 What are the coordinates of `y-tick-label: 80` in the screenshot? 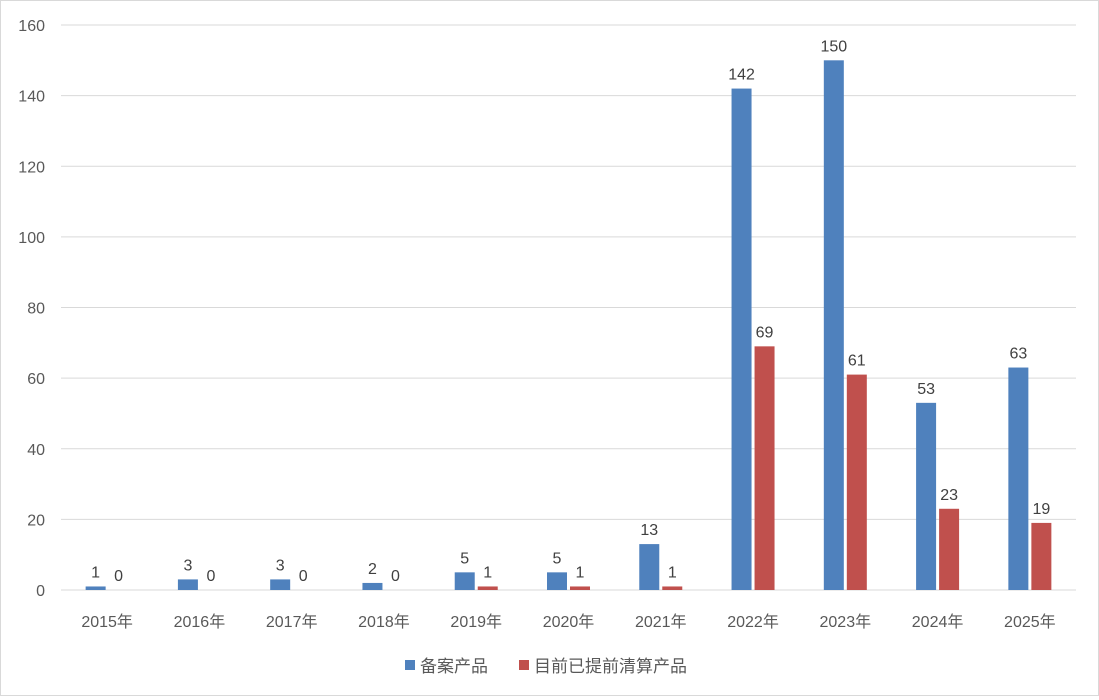 It's located at (36, 309).